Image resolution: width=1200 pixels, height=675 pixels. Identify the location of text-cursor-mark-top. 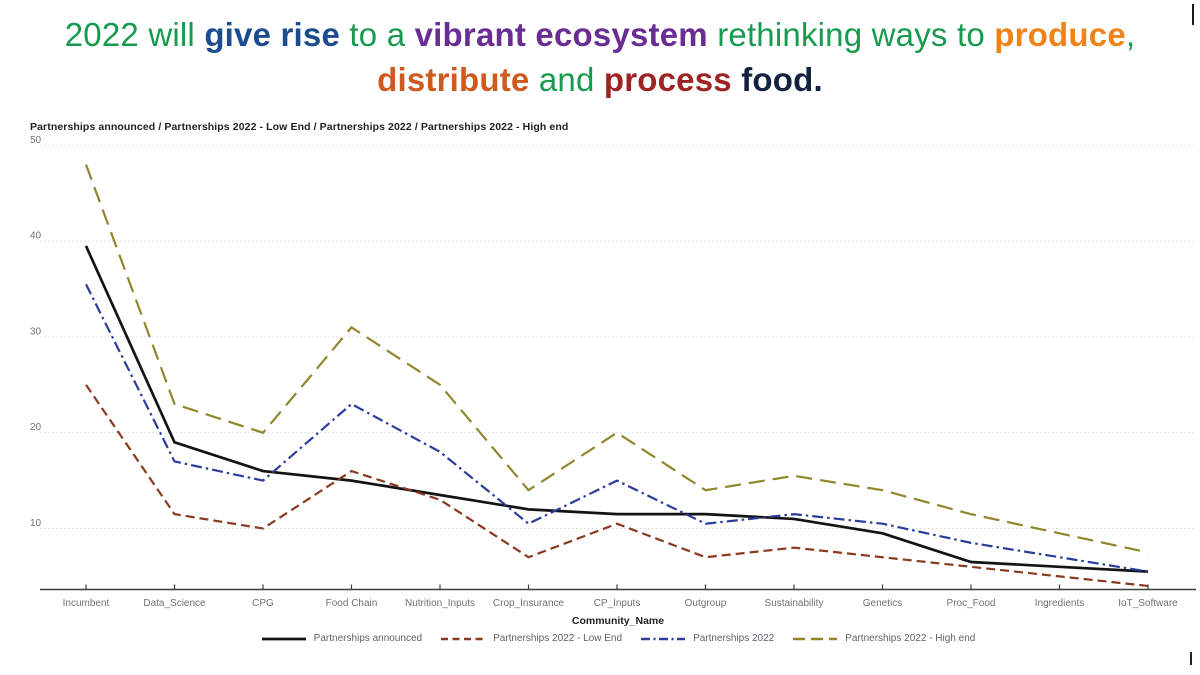
(1193, 14).